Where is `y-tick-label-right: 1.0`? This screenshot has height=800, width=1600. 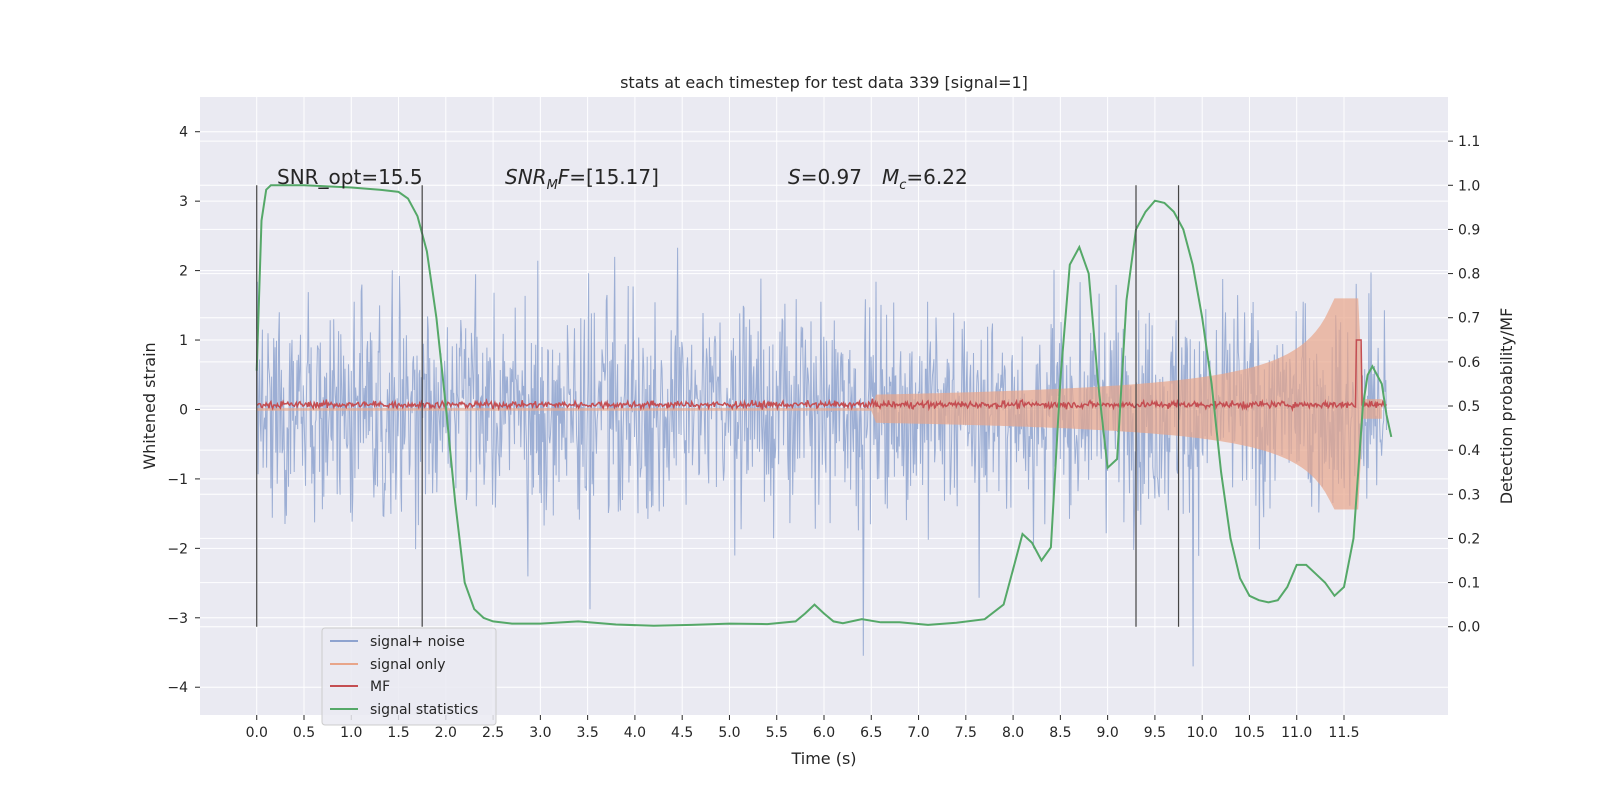
y-tick-label-right: 1.0 is located at coordinates (1469, 186).